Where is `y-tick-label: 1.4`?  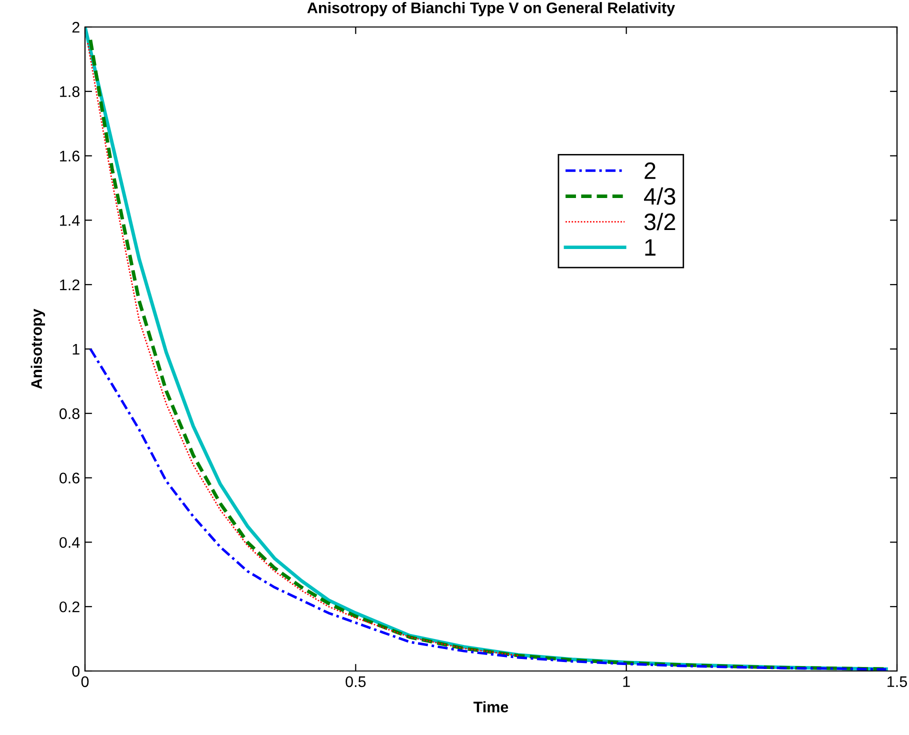 y-tick-label: 1.4 is located at coordinates (70, 220).